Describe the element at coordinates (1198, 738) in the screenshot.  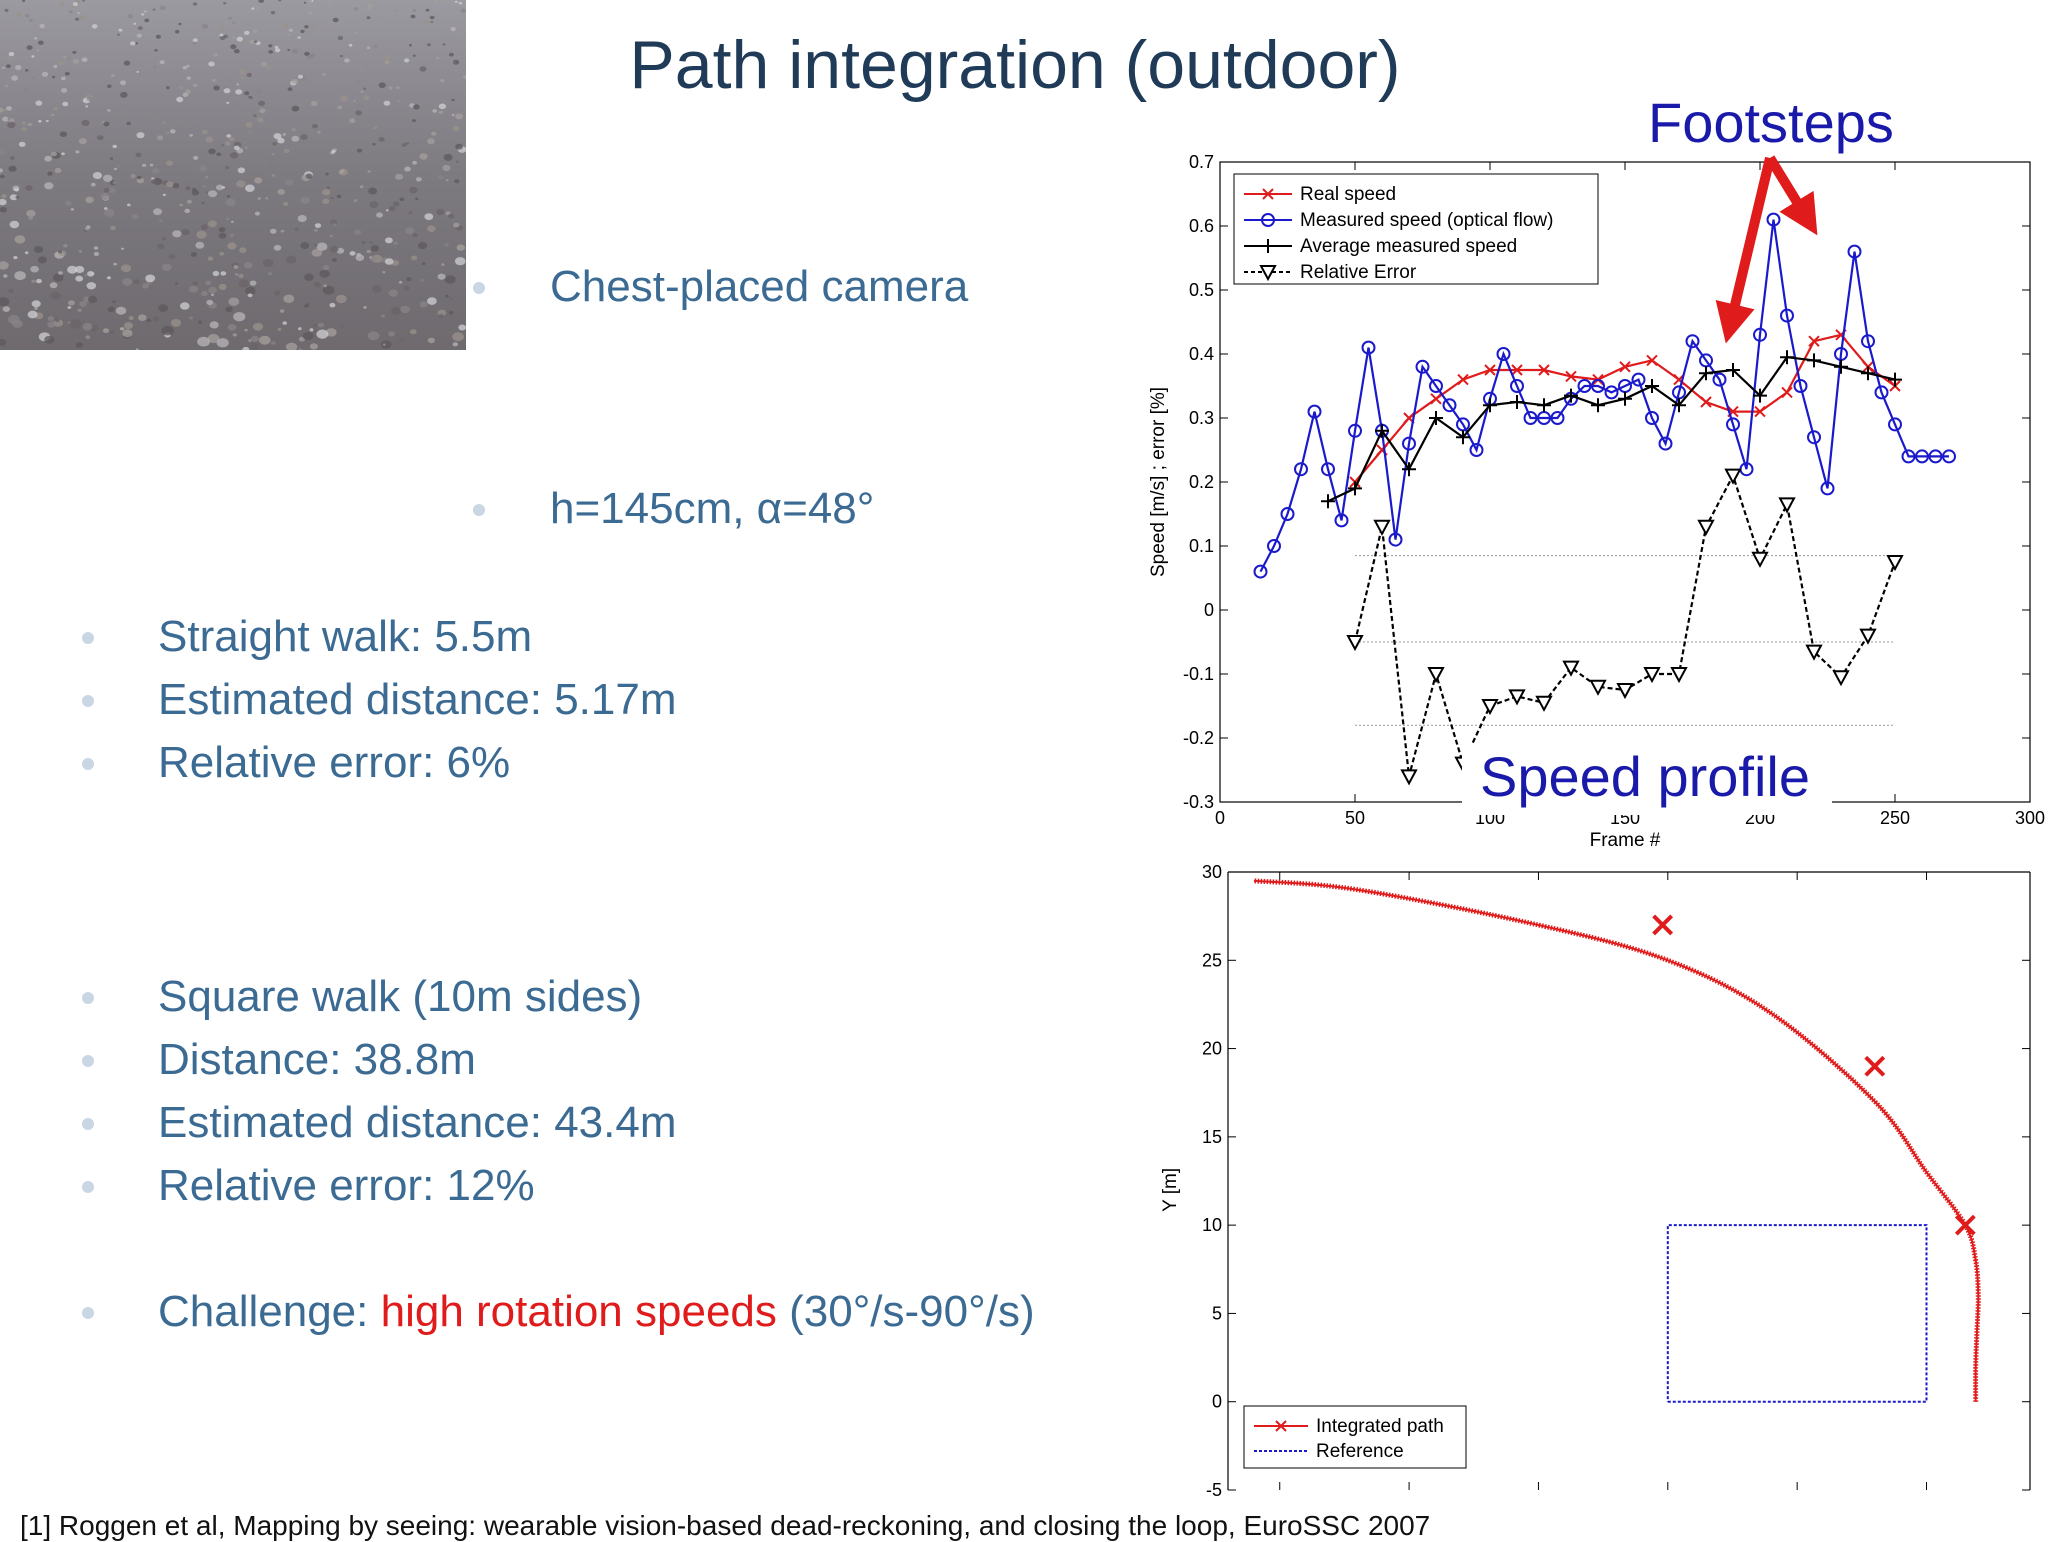
I see `y-tick-label: -0.2` at that location.